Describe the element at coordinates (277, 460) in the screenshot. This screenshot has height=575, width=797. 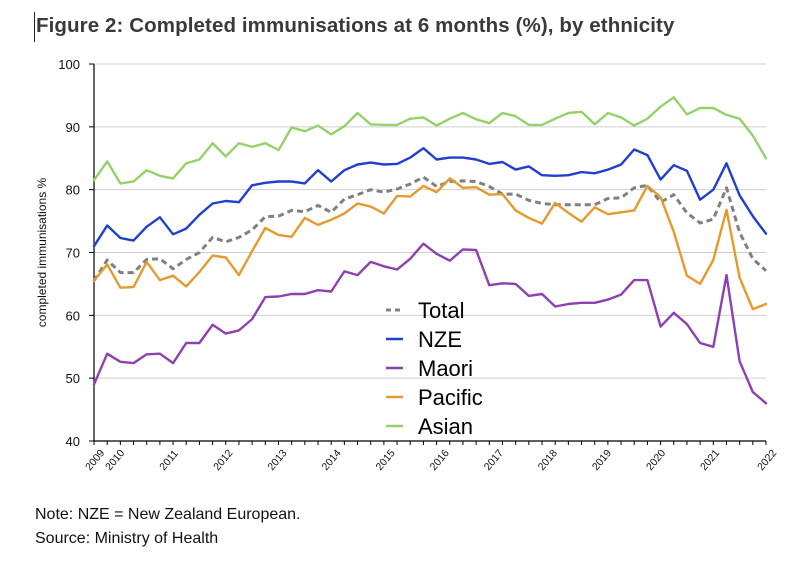
I see `x-tick-label: 2013` at that location.